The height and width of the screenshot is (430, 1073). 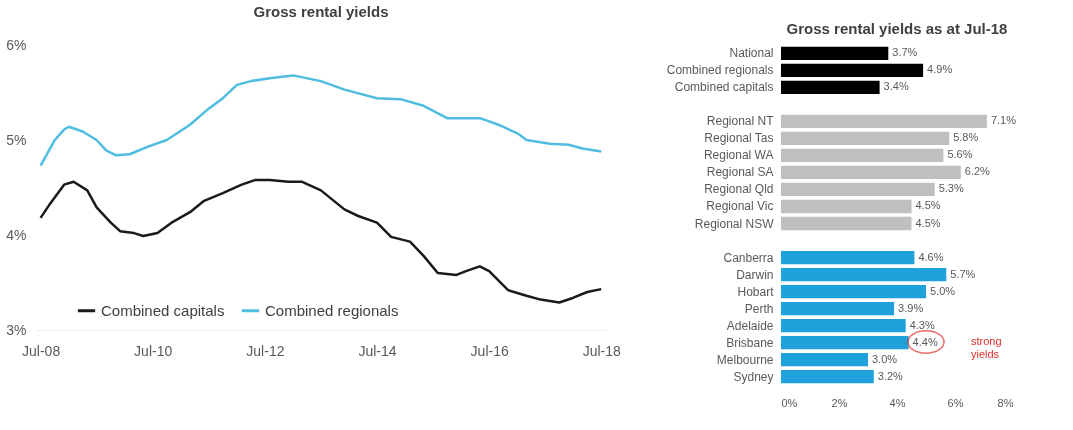 I want to click on x-tick-label: Jul-16, so click(x=489, y=350).